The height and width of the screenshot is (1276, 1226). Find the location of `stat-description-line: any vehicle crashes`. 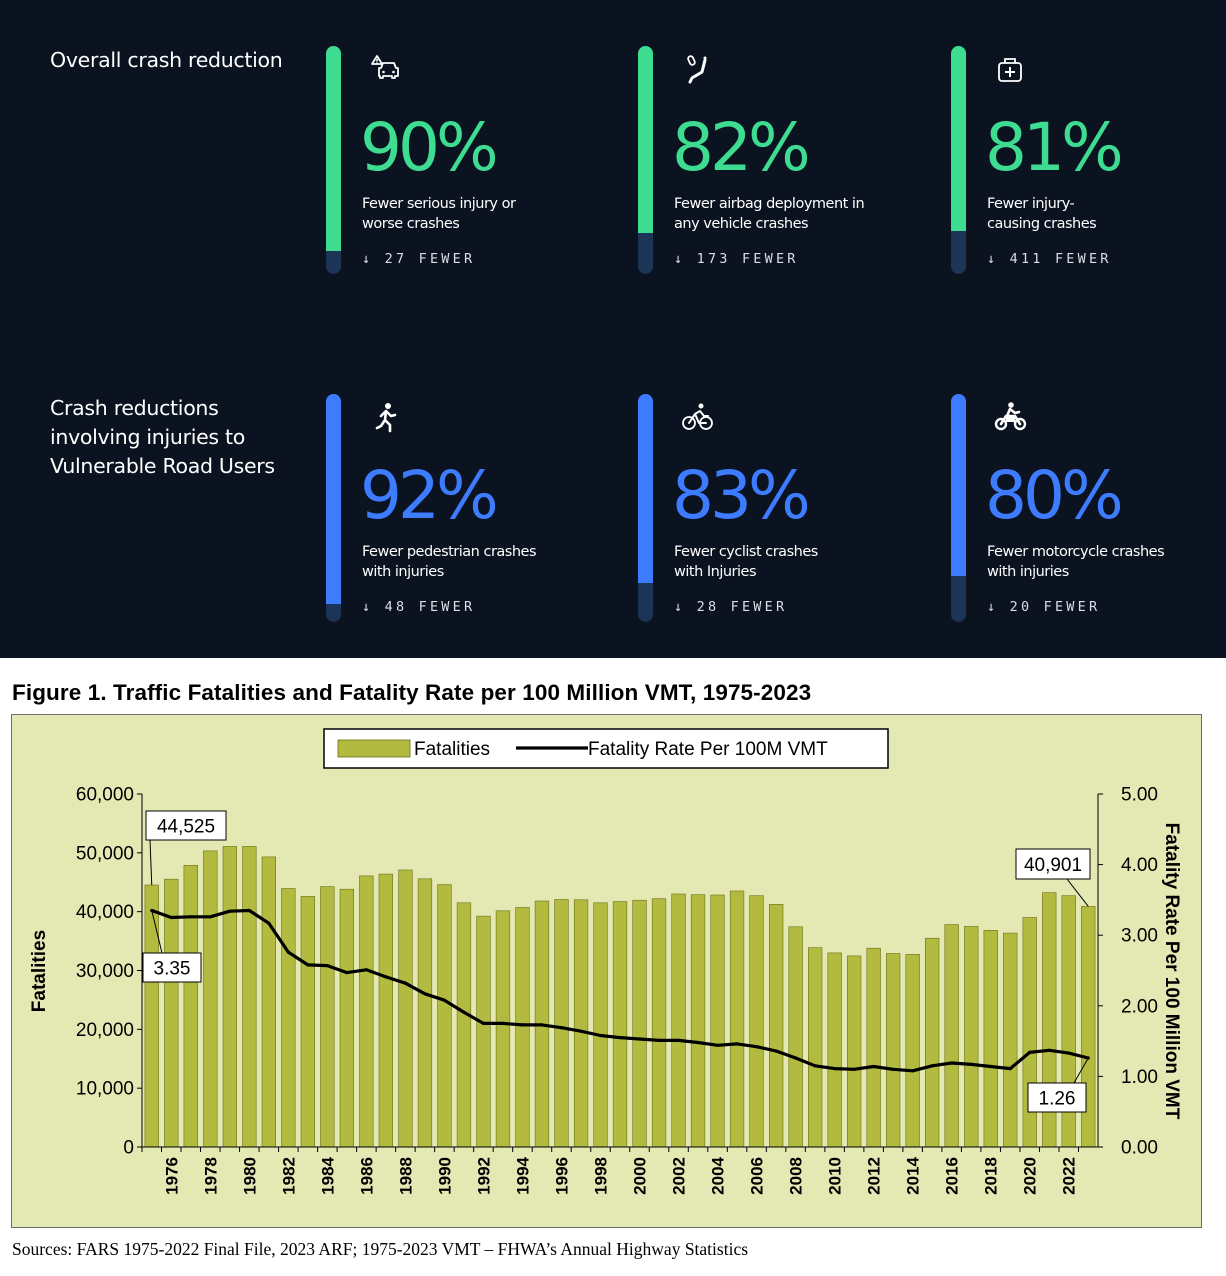

stat-description-line: any vehicle crashes is located at coordinates (741, 224).